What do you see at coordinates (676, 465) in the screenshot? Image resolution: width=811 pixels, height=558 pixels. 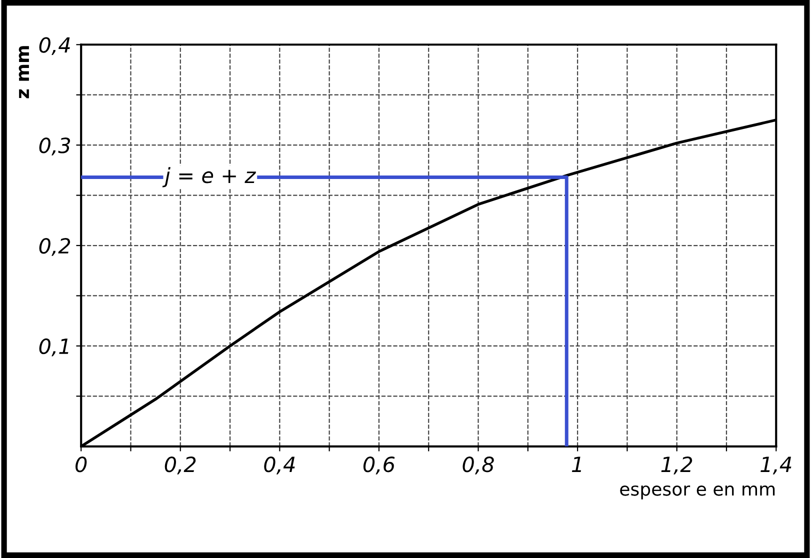 I see `x-tick-label: 1,2` at bounding box center [676, 465].